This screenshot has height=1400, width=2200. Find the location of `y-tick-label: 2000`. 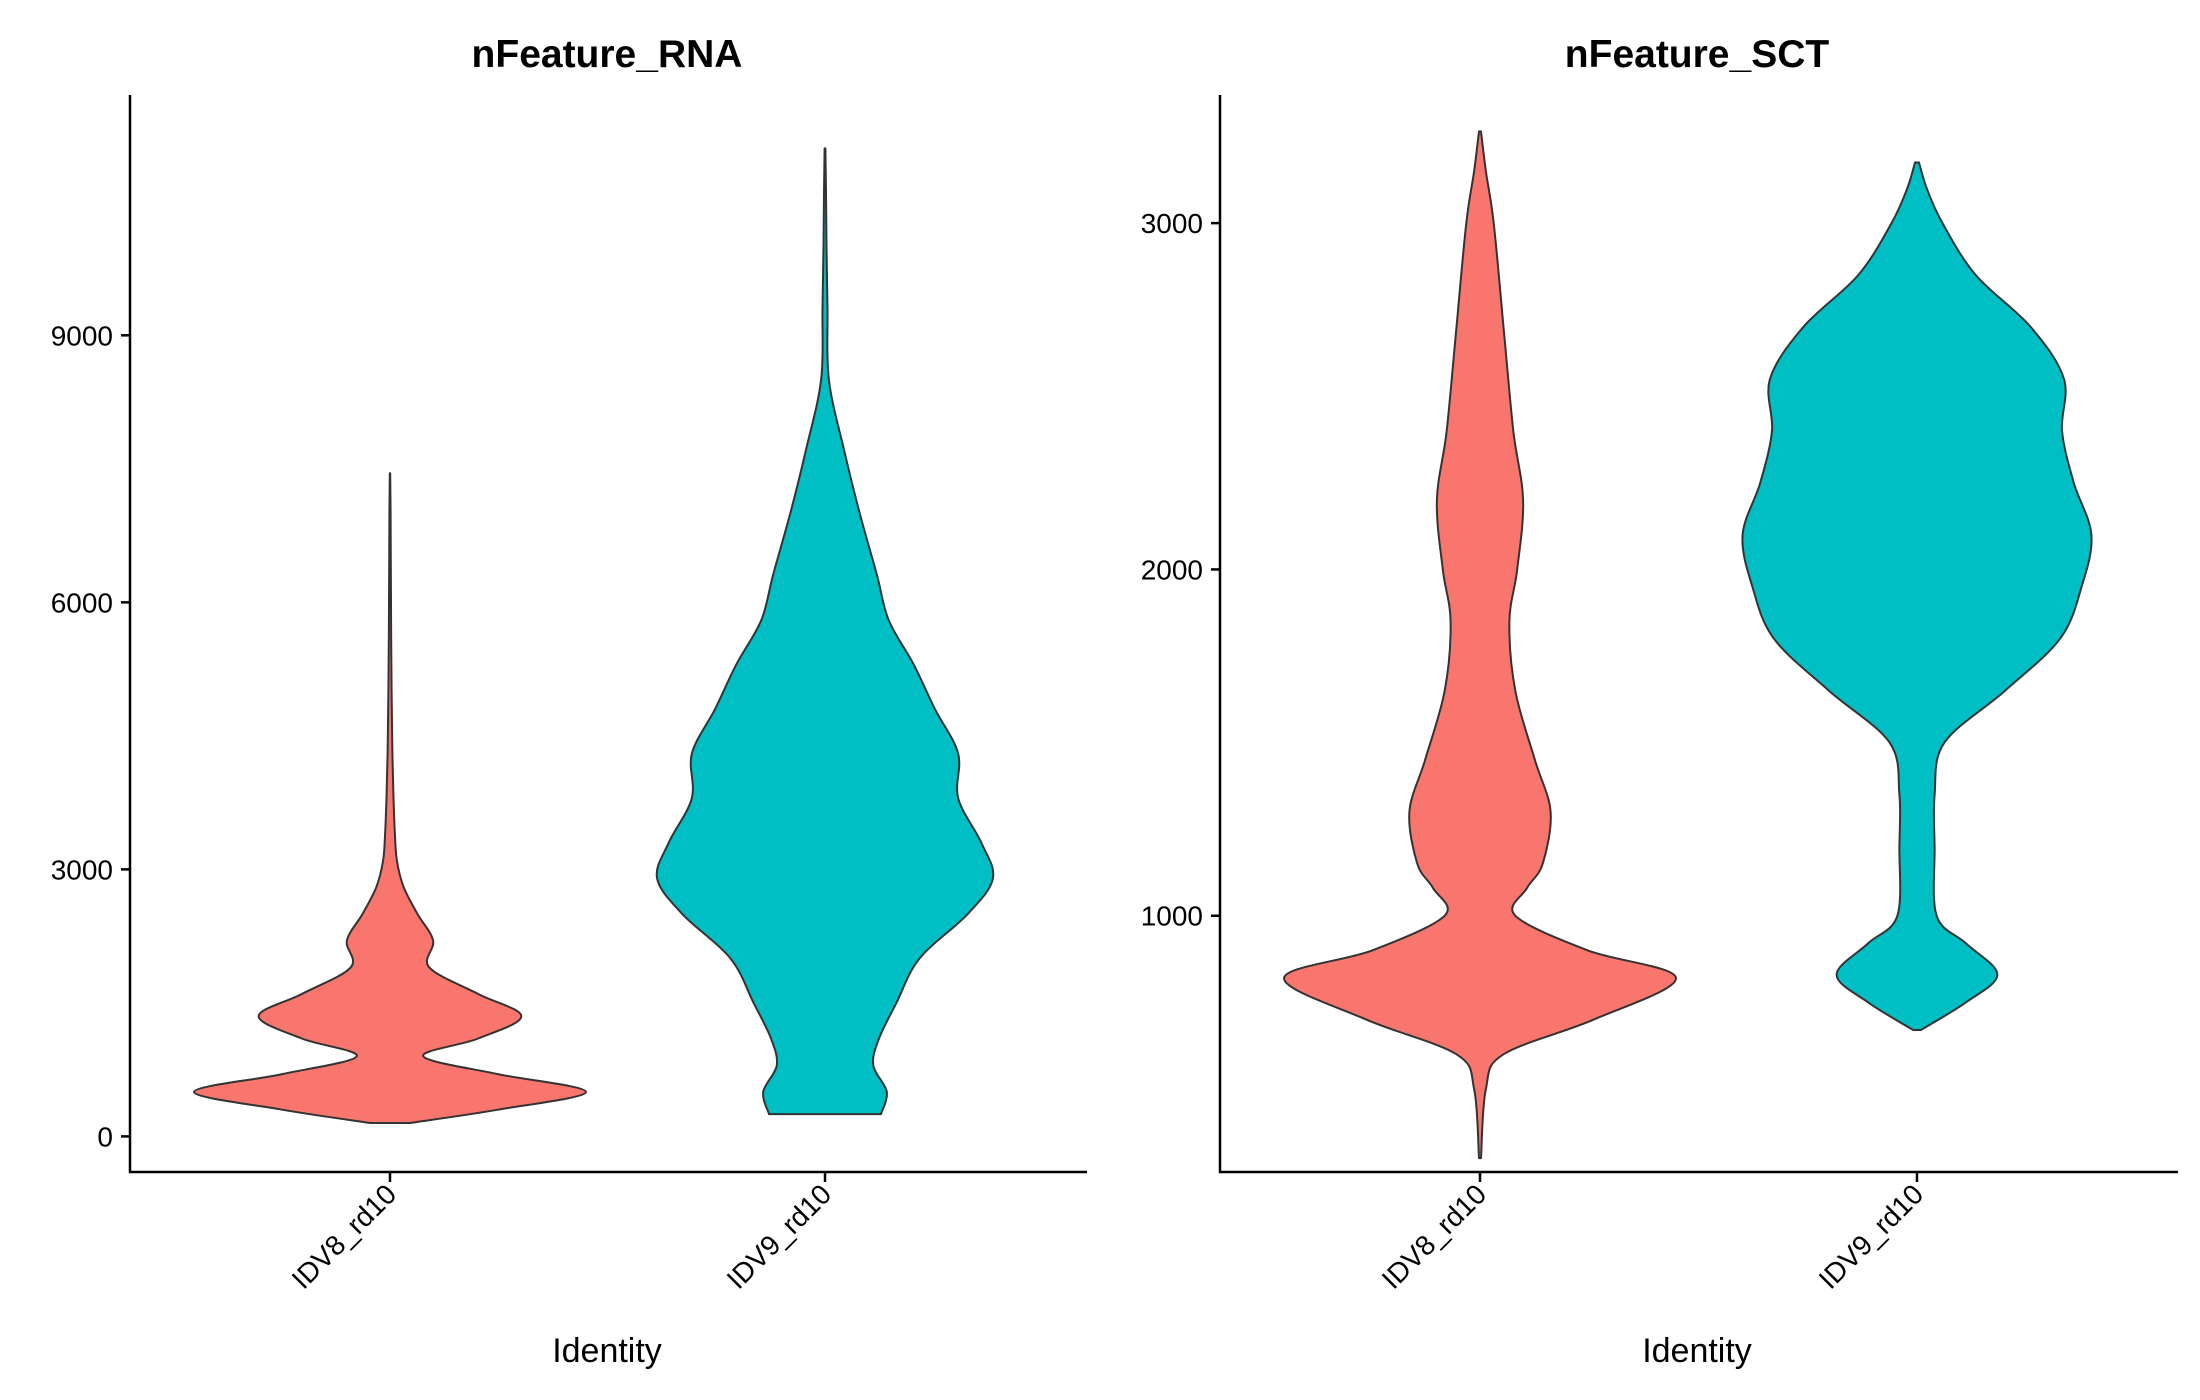

y-tick-label: 2000 is located at coordinates (1172, 569).